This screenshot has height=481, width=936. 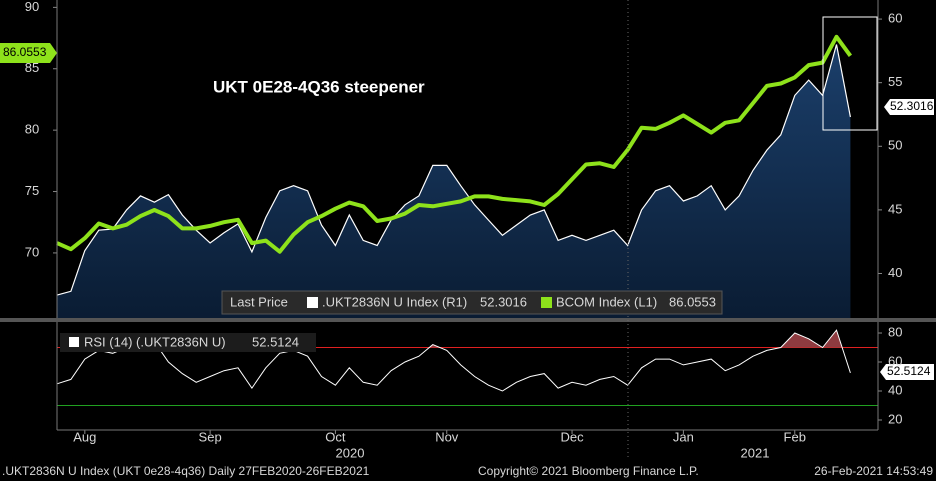 I want to click on y2-tick-label: 55, so click(x=895, y=81).